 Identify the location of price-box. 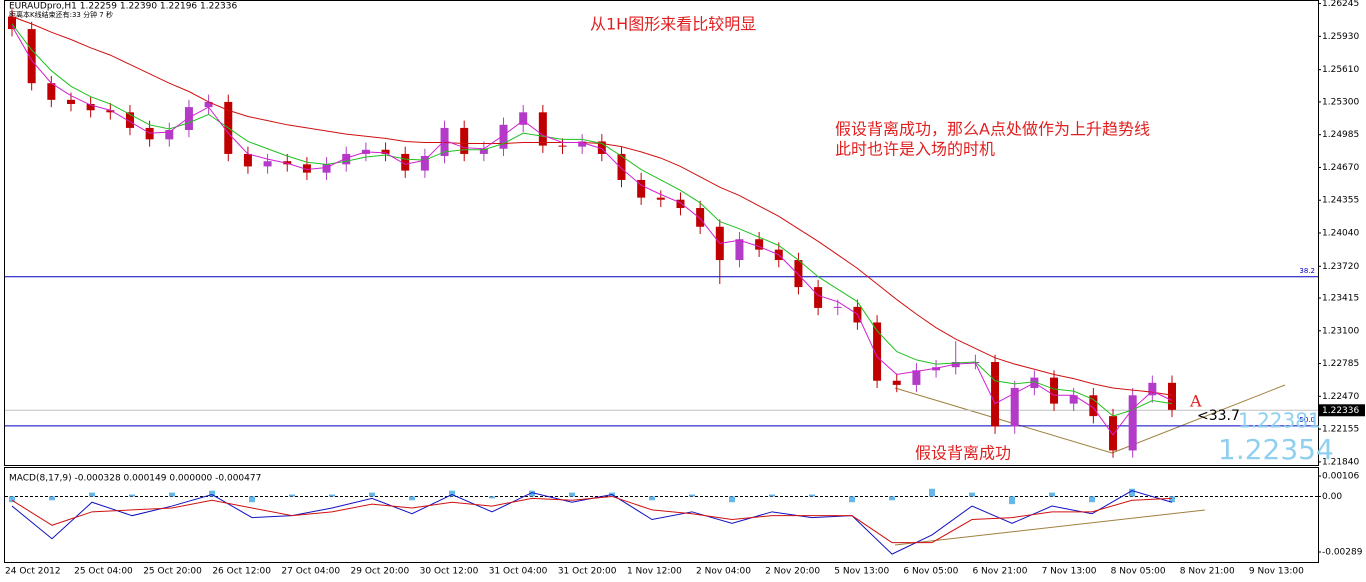
(1342, 410).